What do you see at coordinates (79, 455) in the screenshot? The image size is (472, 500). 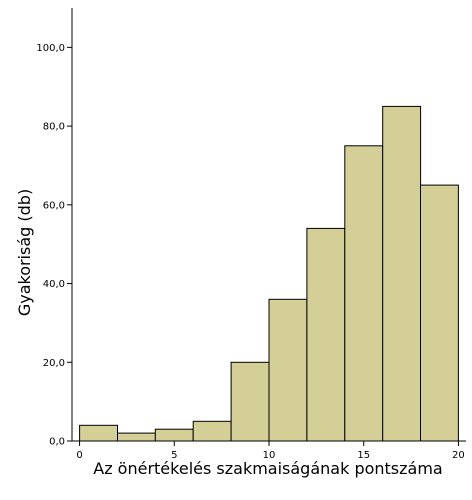 I see `x-tick-label: 0` at bounding box center [79, 455].